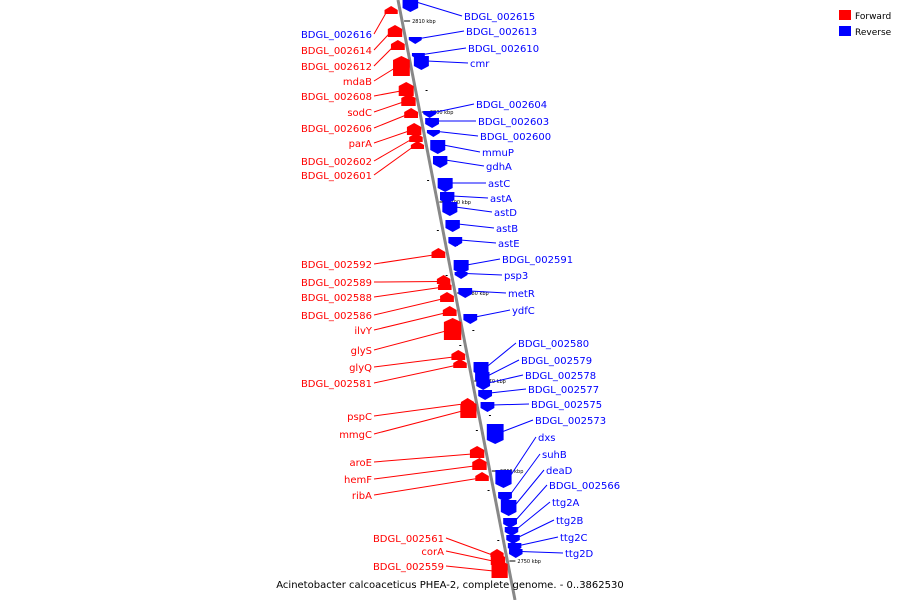 The image size is (900, 600). Describe the element at coordinates (845, 15) in the screenshot. I see `legend-swatch-forward` at that location.